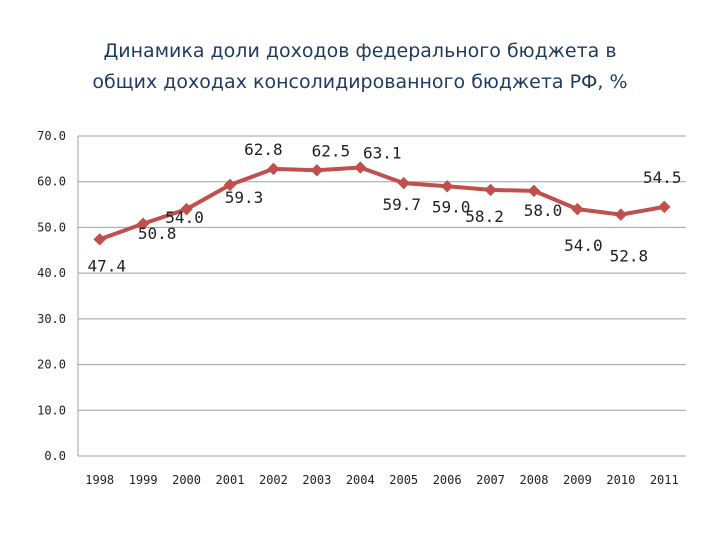 The image size is (720, 540). What do you see at coordinates (382, 153) in the screenshot?
I see `data-label: 63.1` at bounding box center [382, 153].